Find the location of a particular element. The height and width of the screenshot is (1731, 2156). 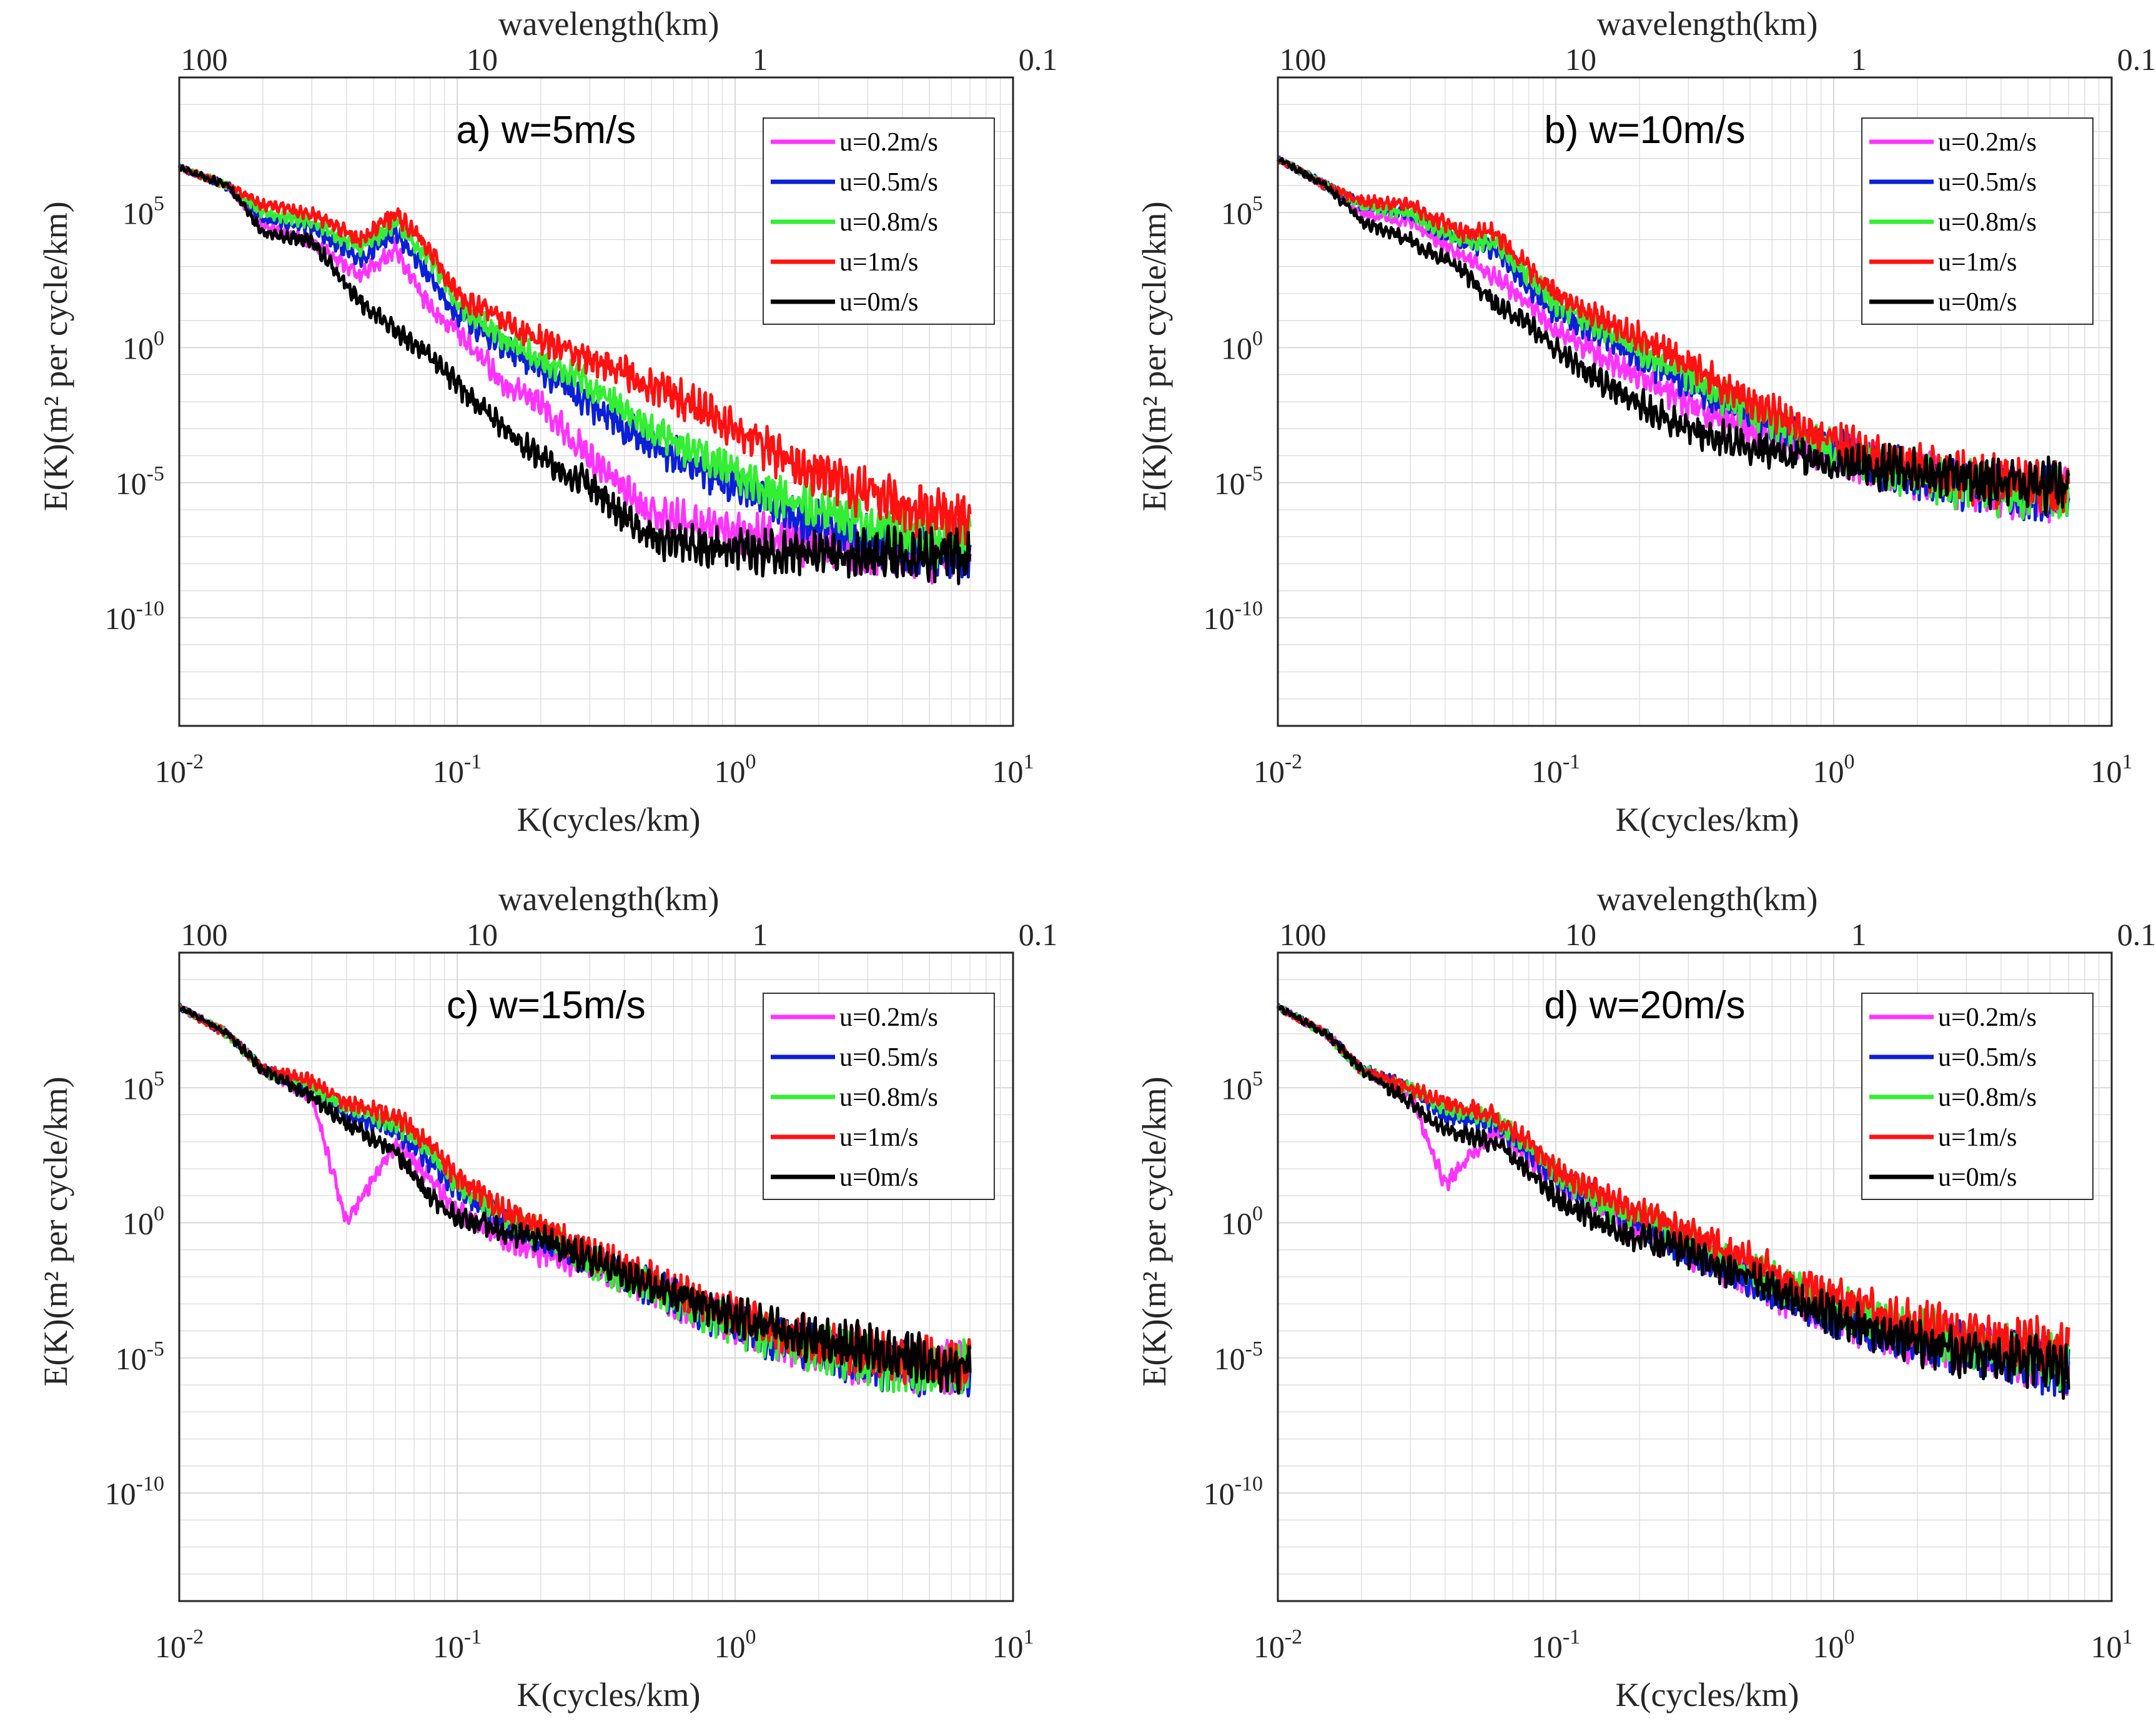

series-line-u=1m/s is located at coordinates (574, 355).